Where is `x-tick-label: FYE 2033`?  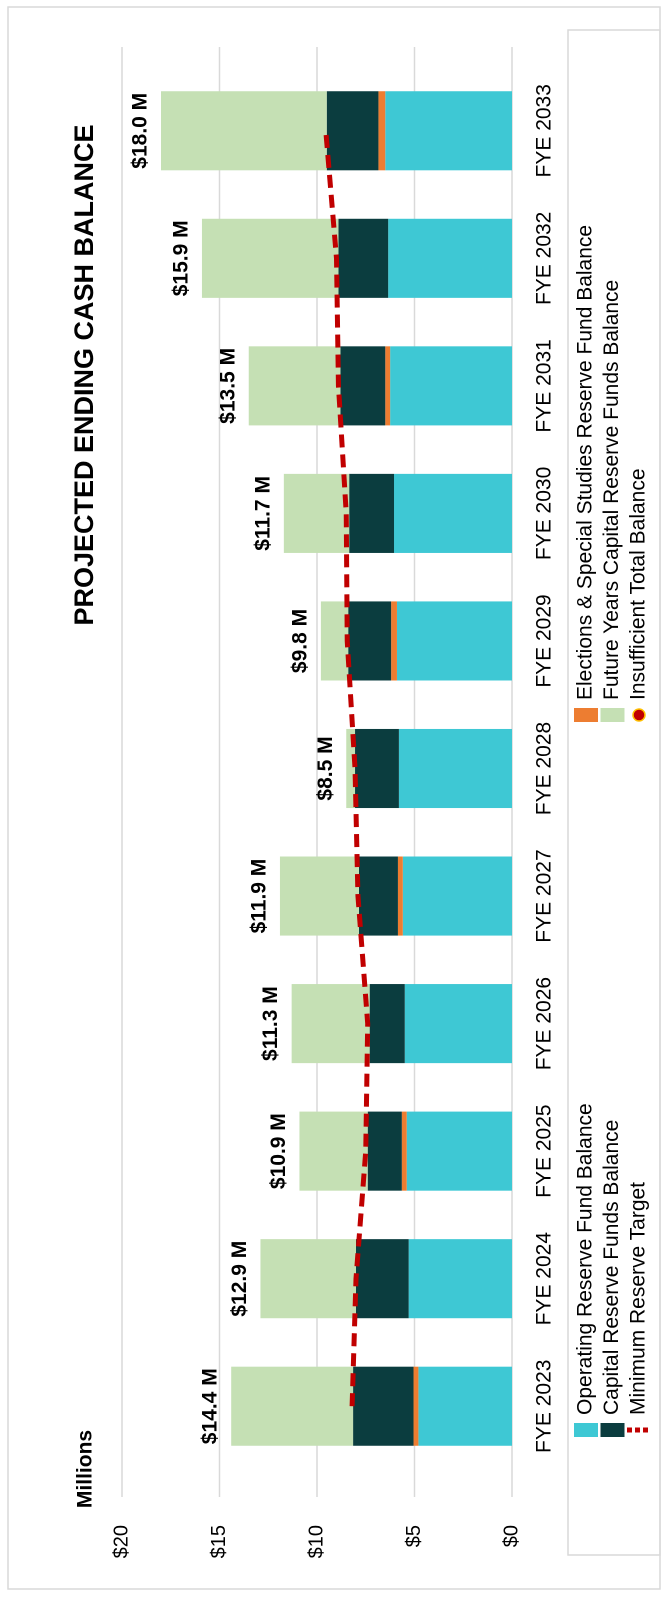 x-tick-label: FYE 2033 is located at coordinates (544, 130).